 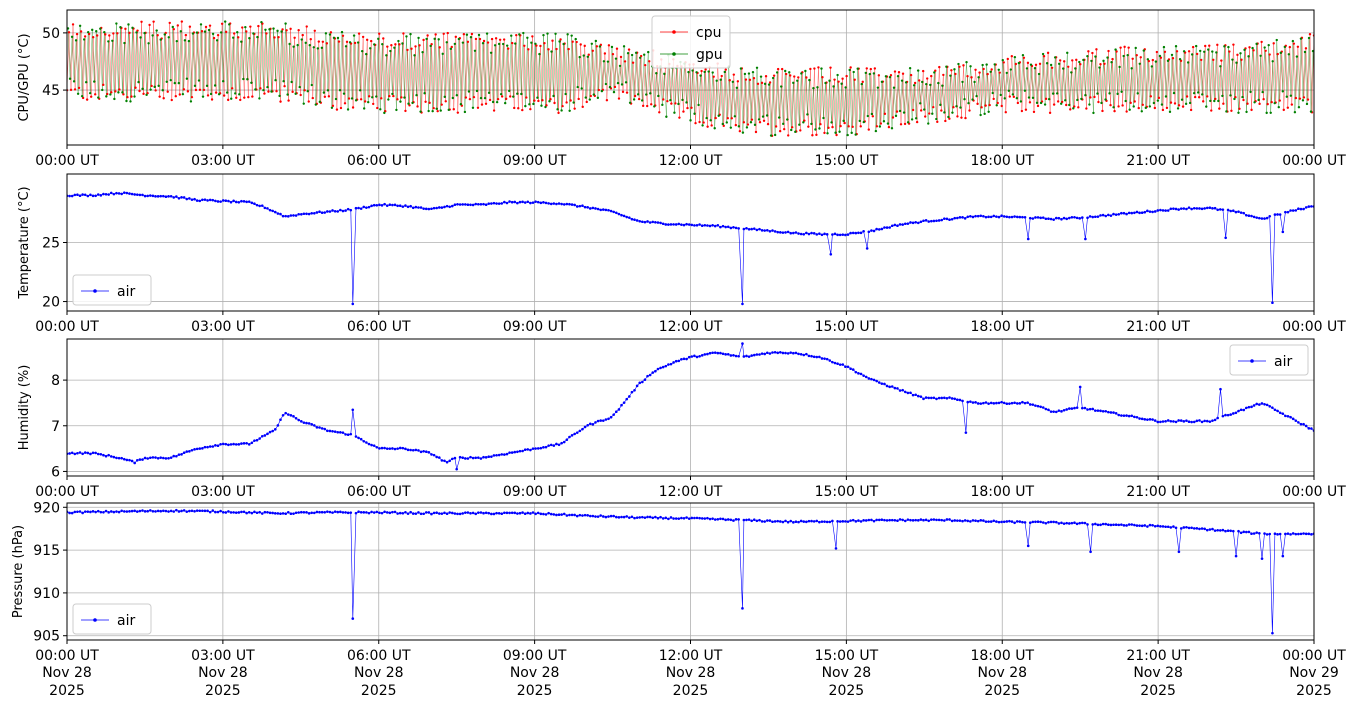 I want to click on y-axis-label: CPU/GPU (°C), so click(x=24, y=77).